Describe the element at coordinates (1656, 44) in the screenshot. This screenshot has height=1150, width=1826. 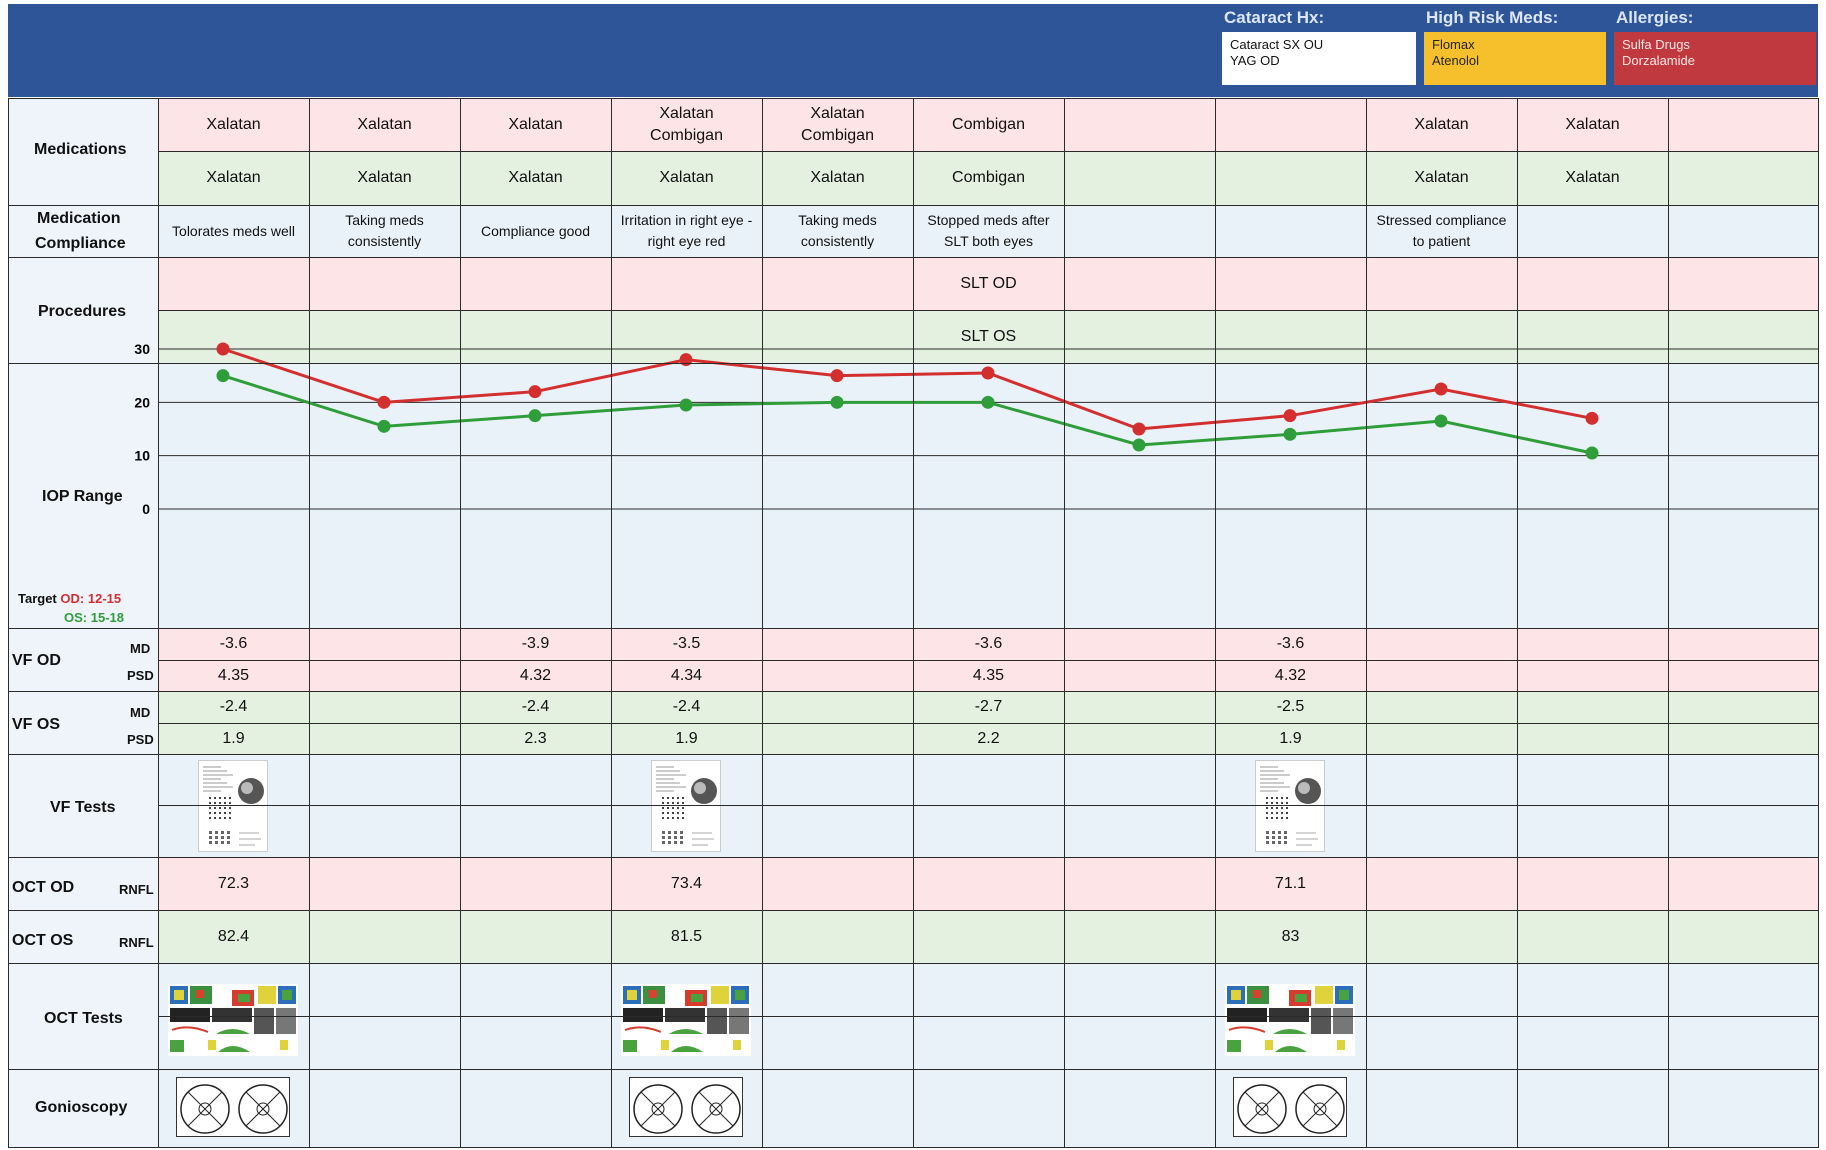
I see `allergy-item: Sulfa Drugs` at that location.